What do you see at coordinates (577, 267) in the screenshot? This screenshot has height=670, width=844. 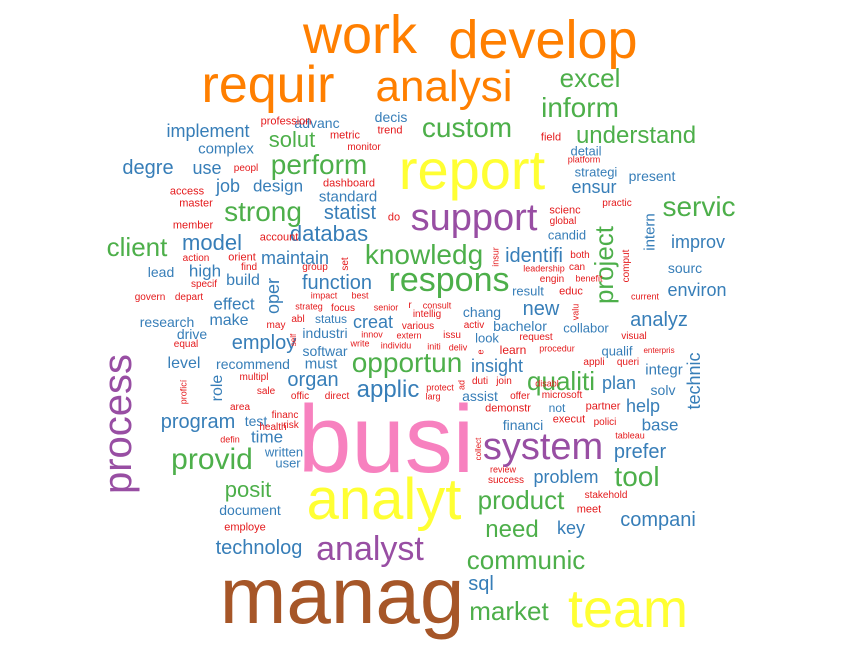 I see `word-can: can` at bounding box center [577, 267].